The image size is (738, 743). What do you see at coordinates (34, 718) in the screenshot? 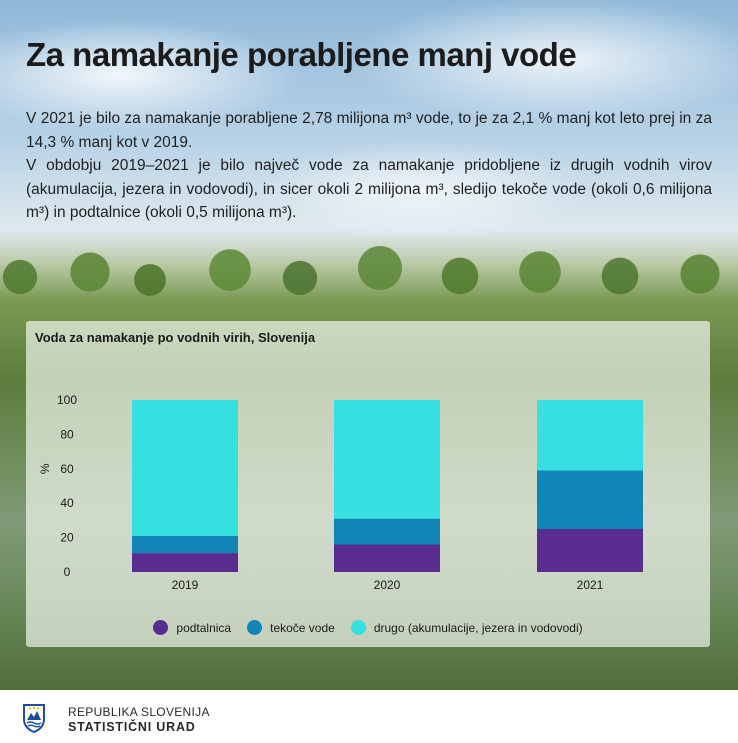
I see `slovenia-coat-of-arms-icon` at bounding box center [34, 718].